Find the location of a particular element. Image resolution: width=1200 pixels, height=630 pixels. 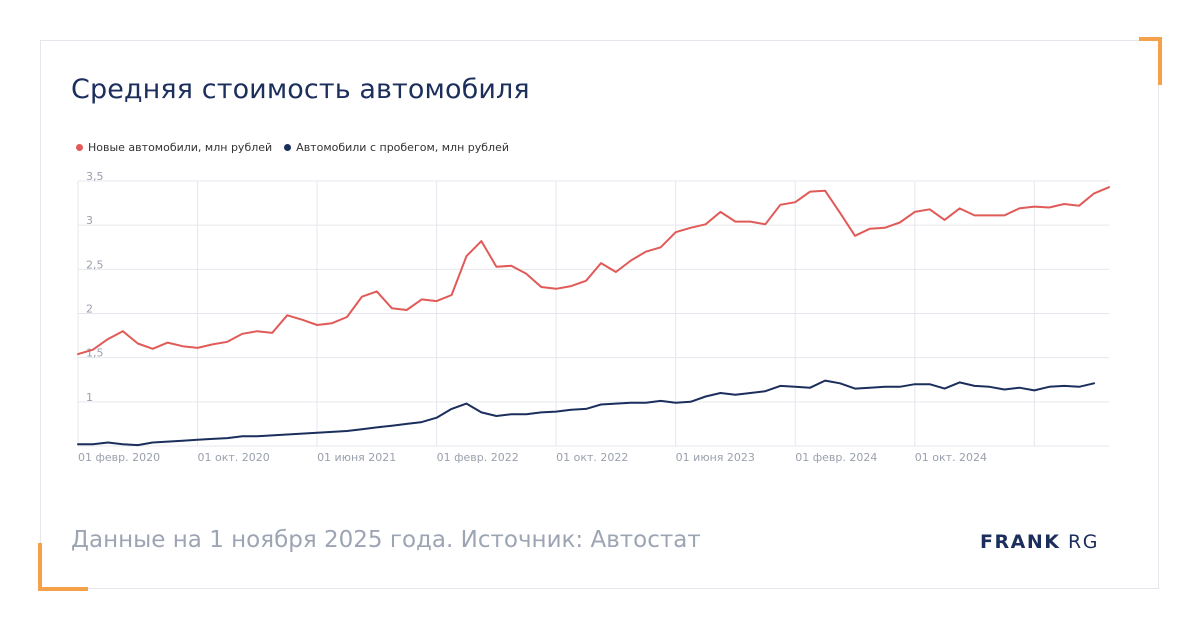

y-tick-label: 2,5 is located at coordinates (95, 264).